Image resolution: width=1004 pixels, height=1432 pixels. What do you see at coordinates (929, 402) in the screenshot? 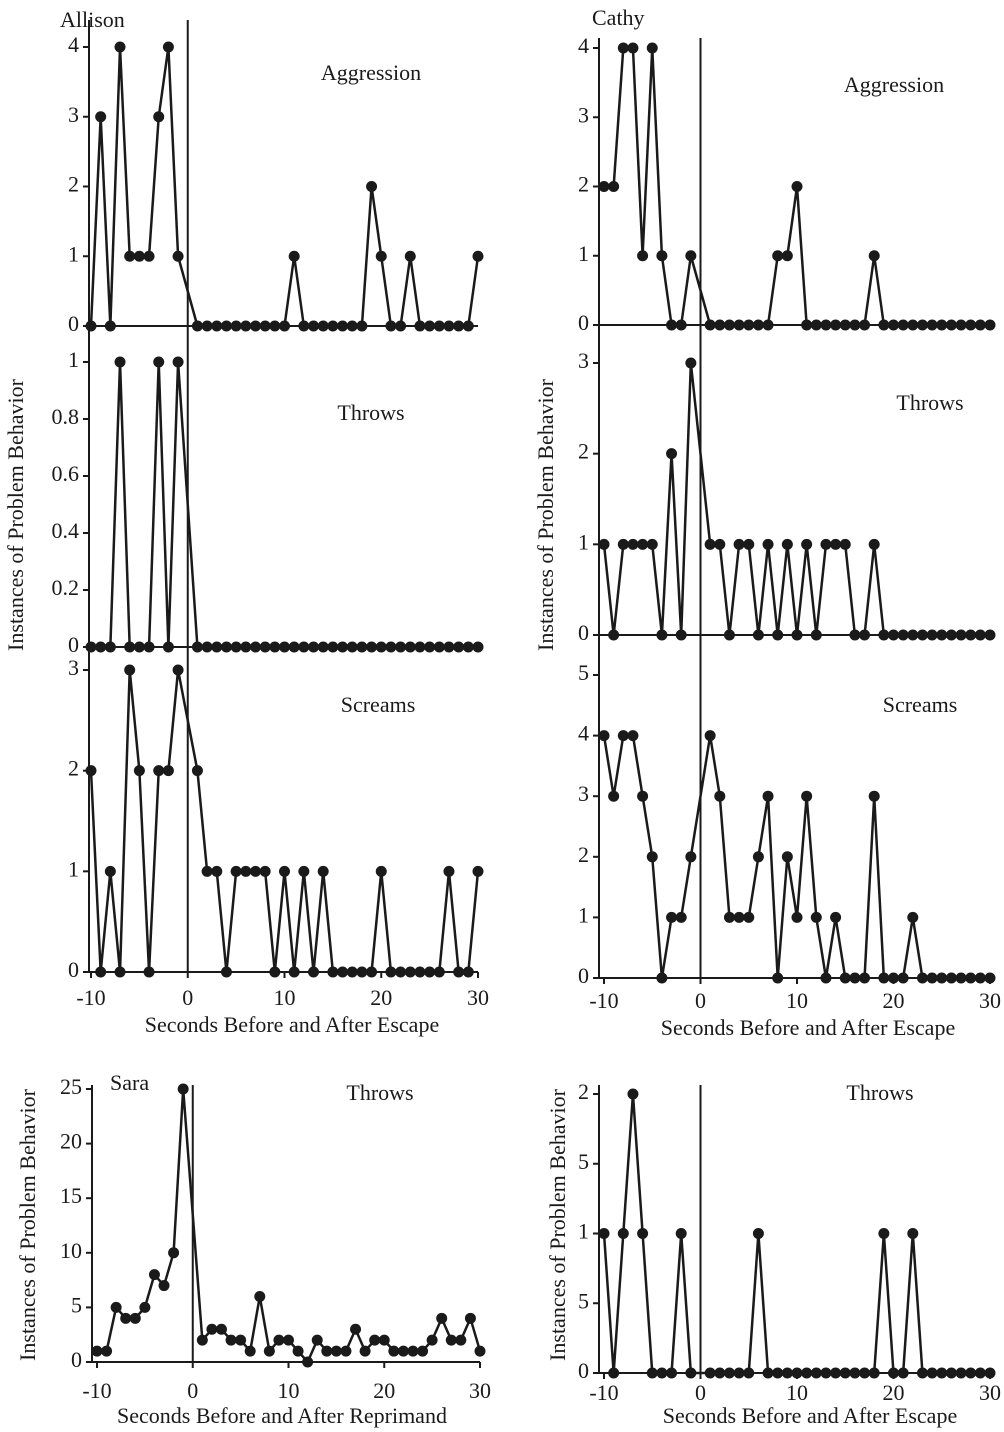
I see `panel-title: Throws` at bounding box center [929, 402].